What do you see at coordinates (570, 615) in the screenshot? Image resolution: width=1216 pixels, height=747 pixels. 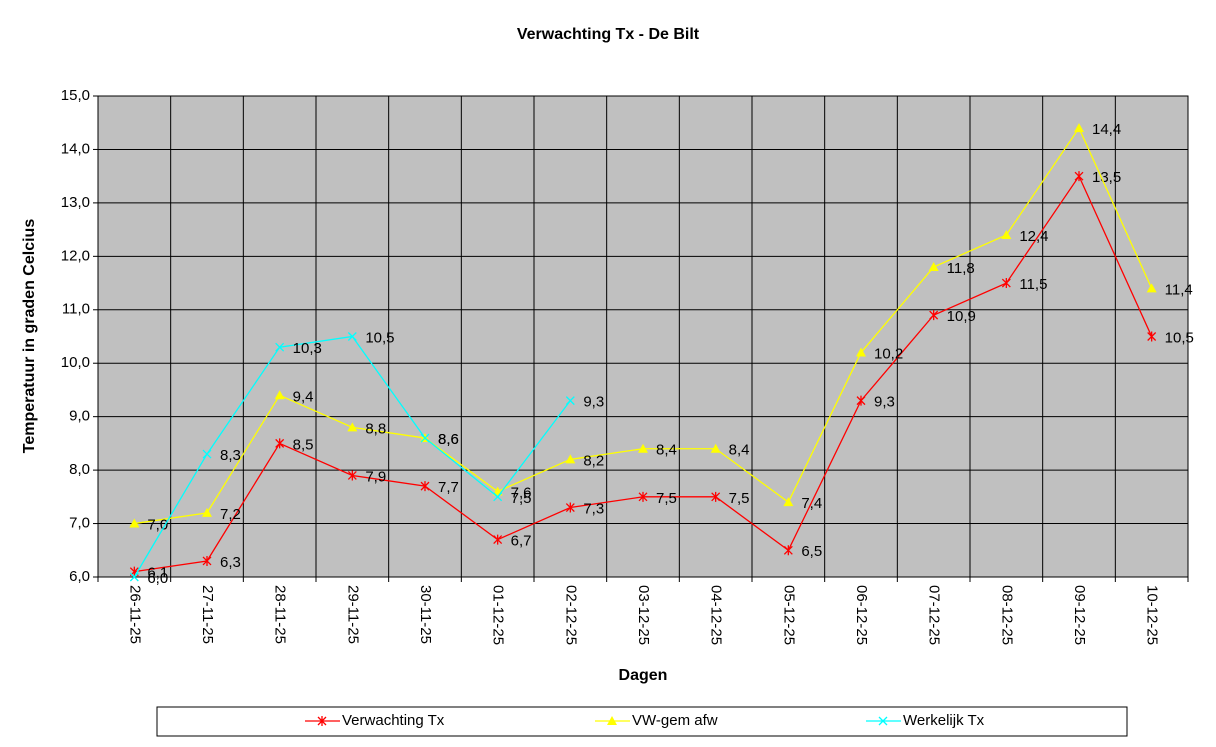 I see `x-tick-label: 02-12-25` at bounding box center [570, 615].